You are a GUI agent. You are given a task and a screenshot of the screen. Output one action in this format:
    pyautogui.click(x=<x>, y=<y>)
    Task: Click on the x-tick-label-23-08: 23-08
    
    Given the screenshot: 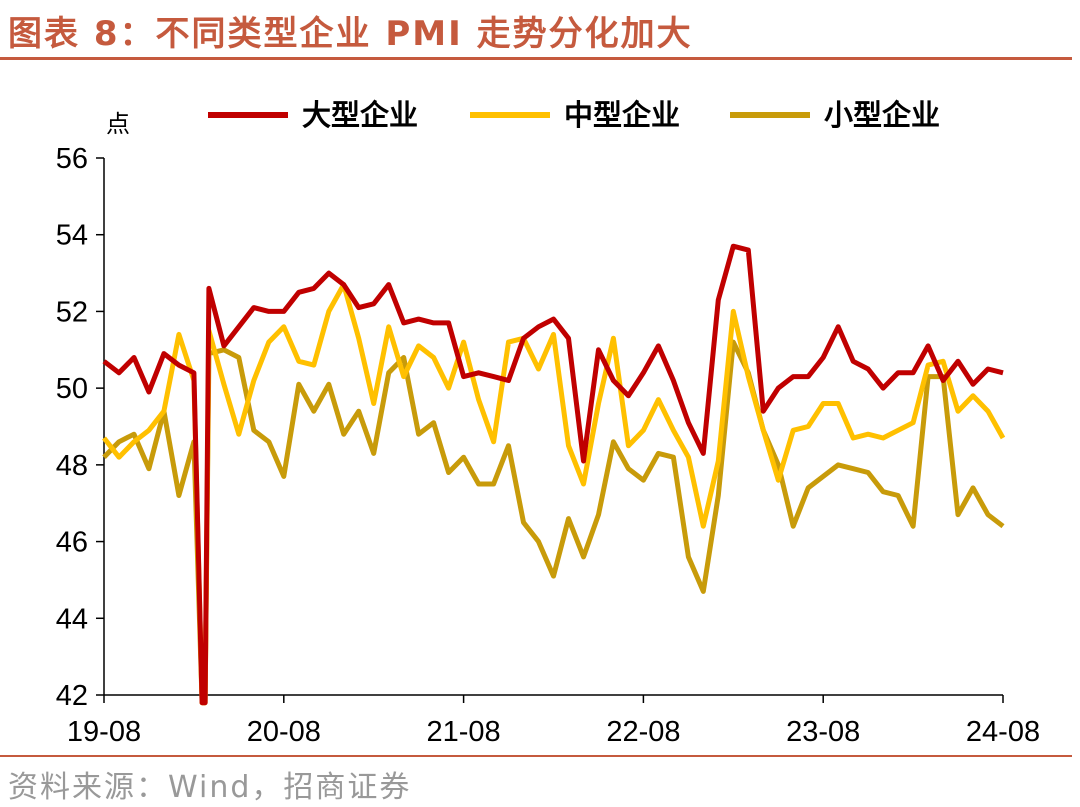 What is the action you would take?
    pyautogui.click(x=823, y=732)
    